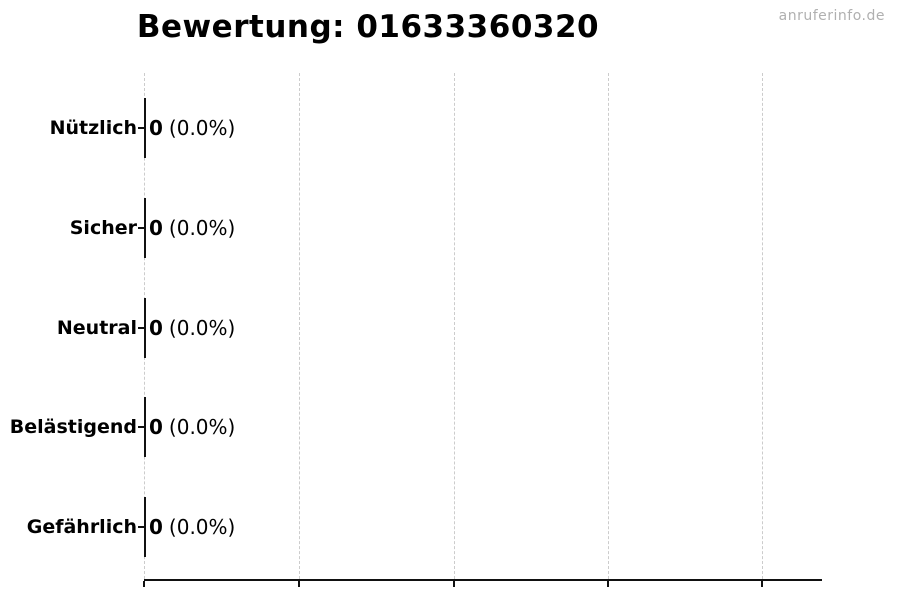  What do you see at coordinates (96, 328) in the screenshot?
I see `category-label: Neutral` at bounding box center [96, 328].